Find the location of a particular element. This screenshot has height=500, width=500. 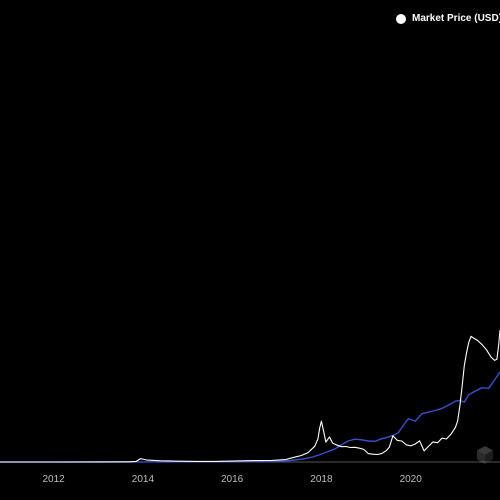

x-tick-label: 2018 is located at coordinates (321, 479).